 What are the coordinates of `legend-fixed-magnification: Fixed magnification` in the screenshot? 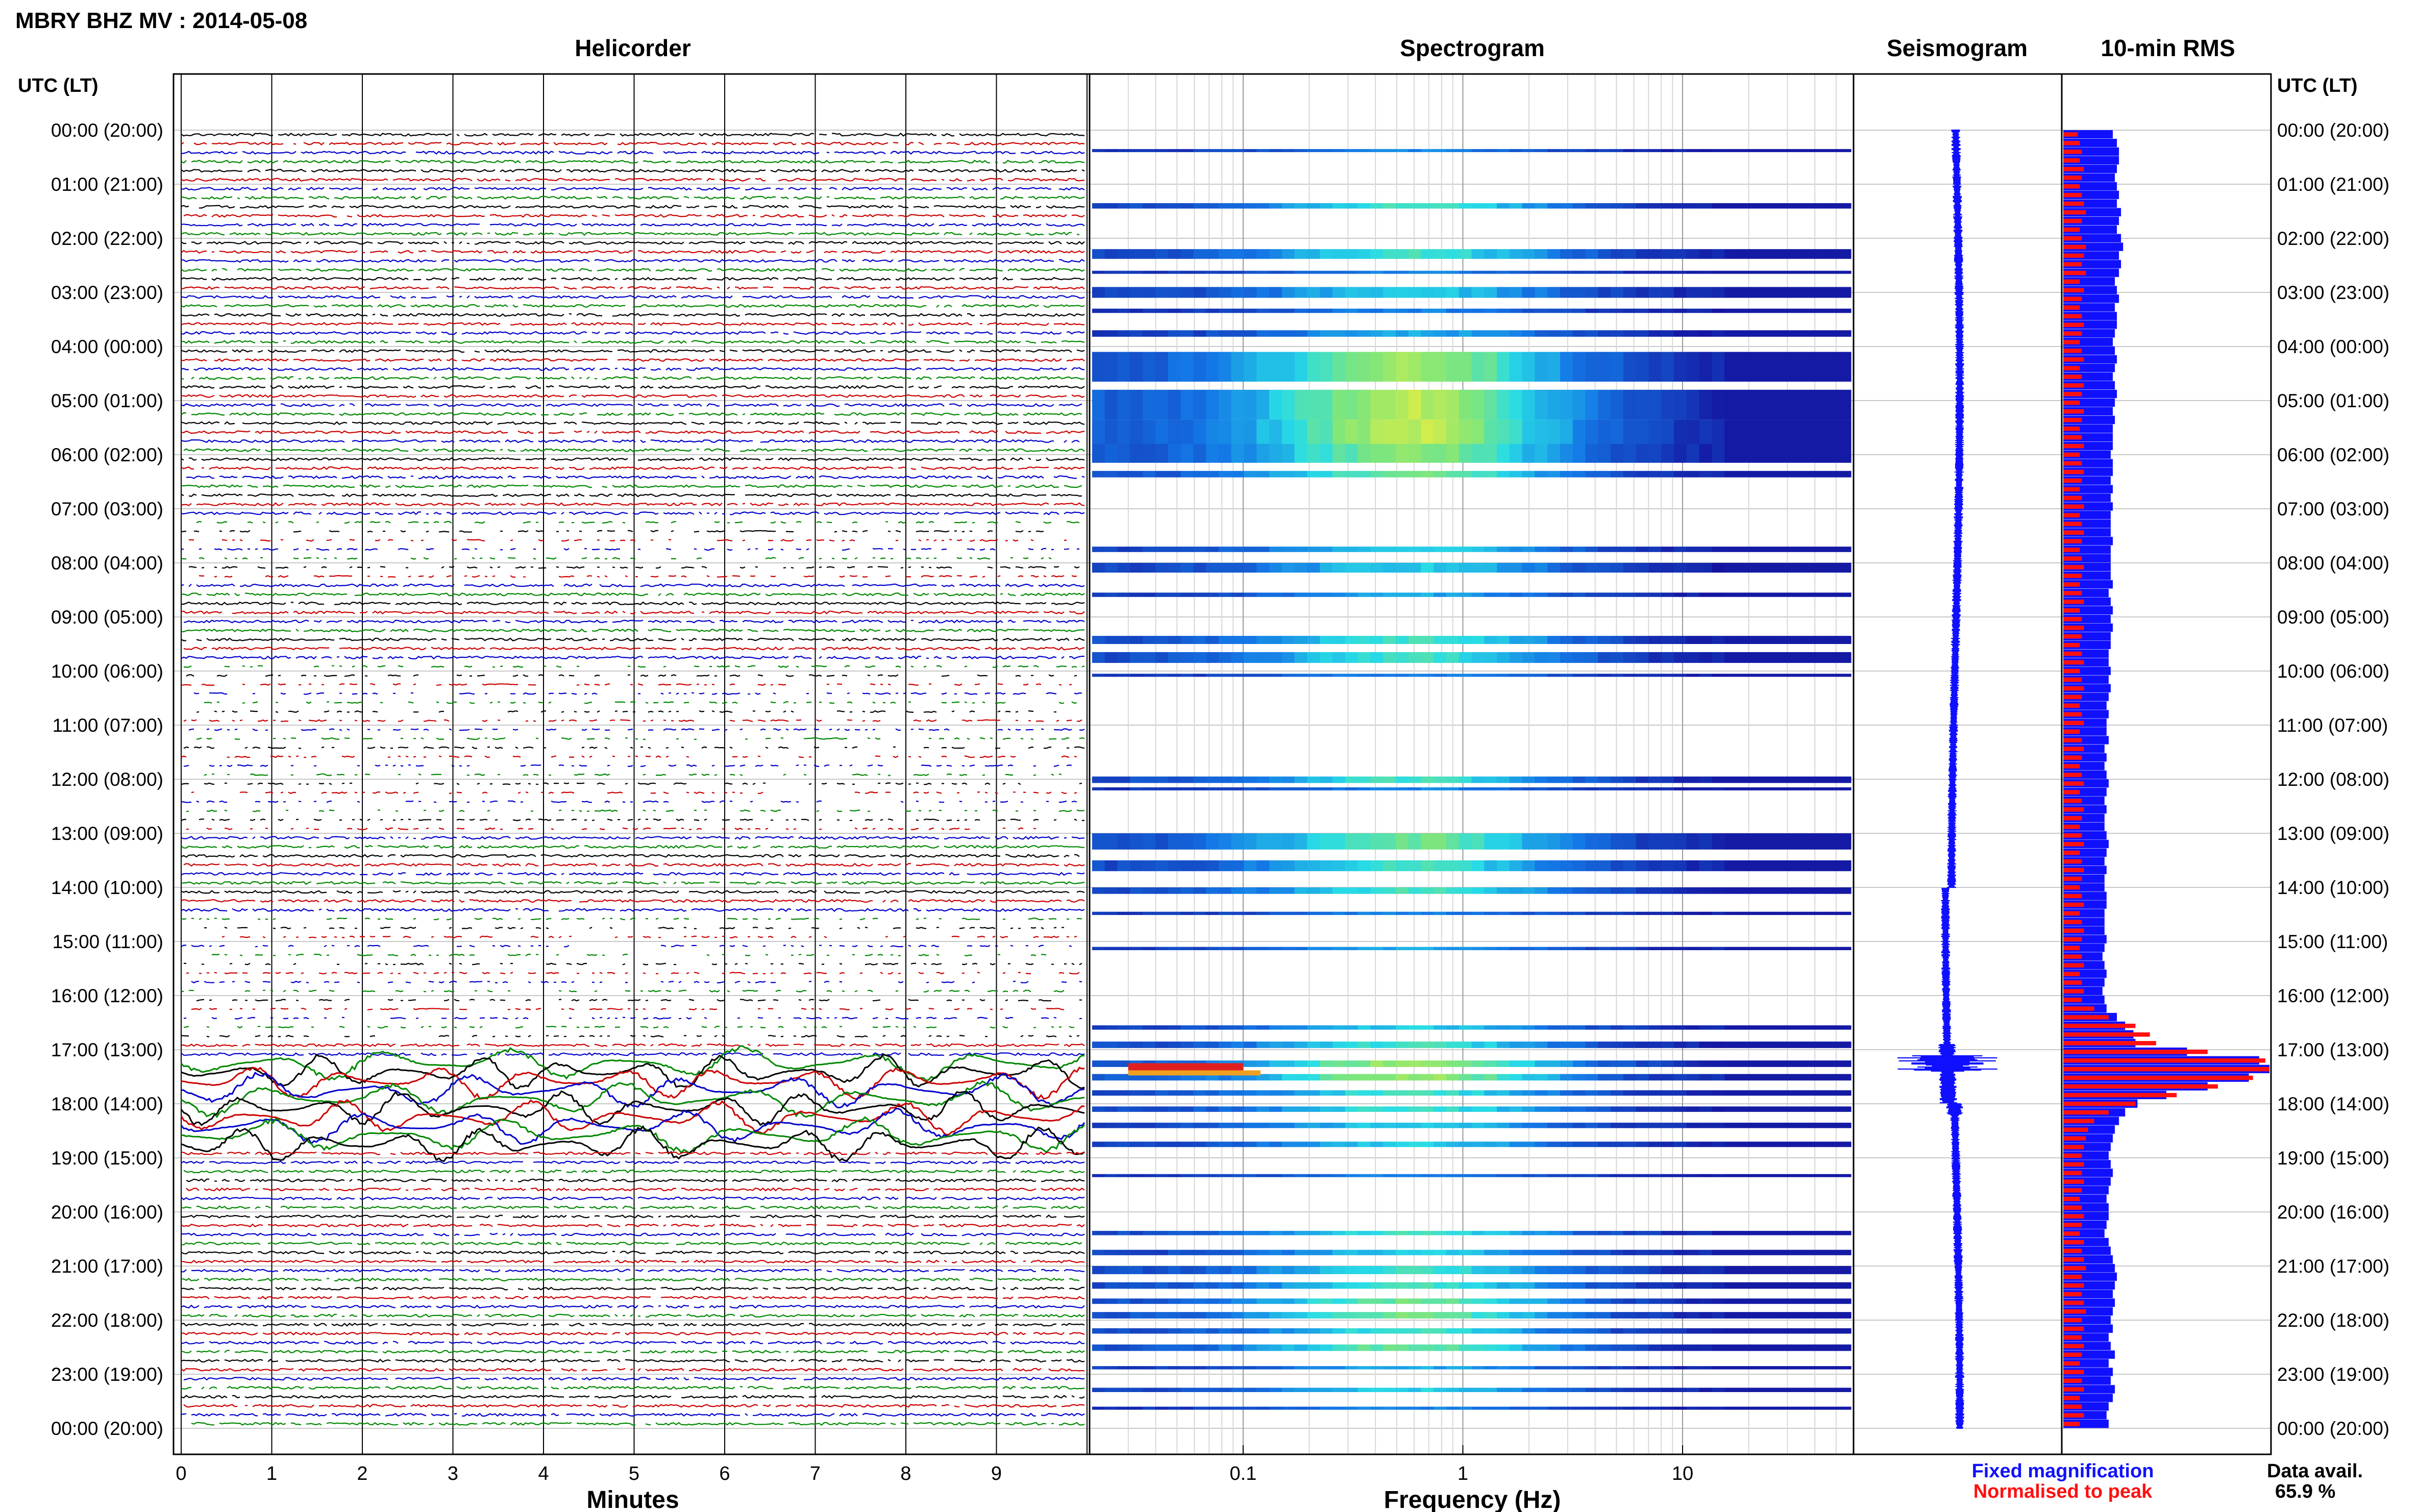 It's located at (2063, 1471).